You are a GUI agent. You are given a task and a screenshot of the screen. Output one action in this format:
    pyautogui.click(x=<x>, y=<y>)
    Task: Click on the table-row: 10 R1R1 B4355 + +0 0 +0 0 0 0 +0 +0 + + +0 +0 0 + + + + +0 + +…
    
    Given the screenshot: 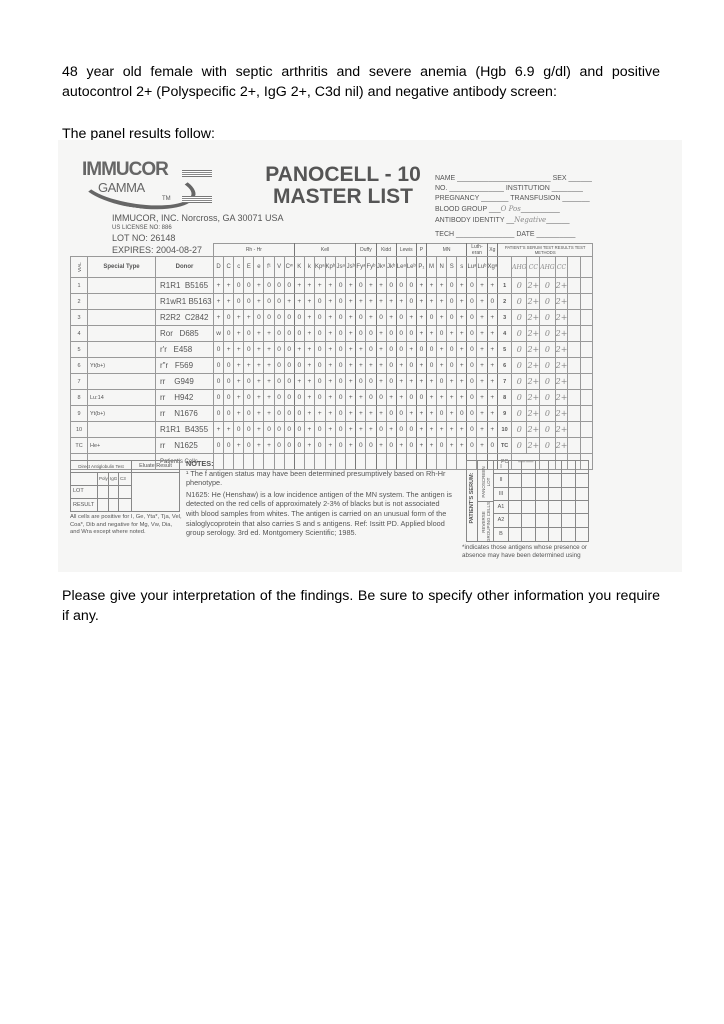 What is the action you would take?
    pyautogui.click(x=332, y=429)
    